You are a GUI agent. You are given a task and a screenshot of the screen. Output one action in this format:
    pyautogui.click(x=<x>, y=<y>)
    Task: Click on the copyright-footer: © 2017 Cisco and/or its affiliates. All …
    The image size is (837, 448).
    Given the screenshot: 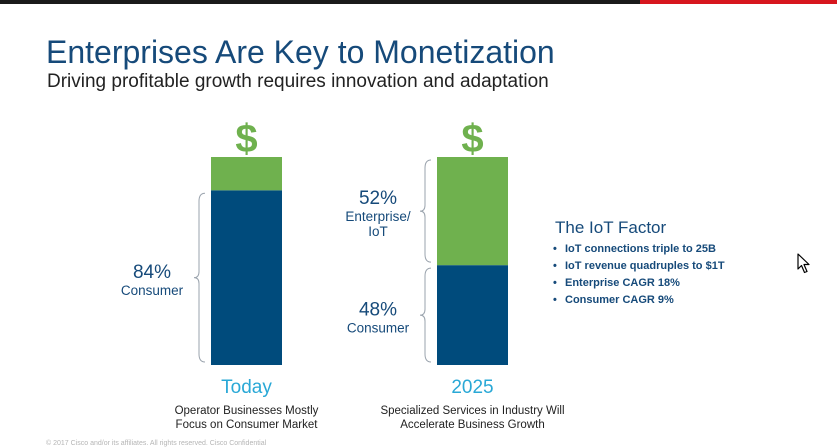 What is the action you would take?
    pyautogui.click(x=156, y=443)
    